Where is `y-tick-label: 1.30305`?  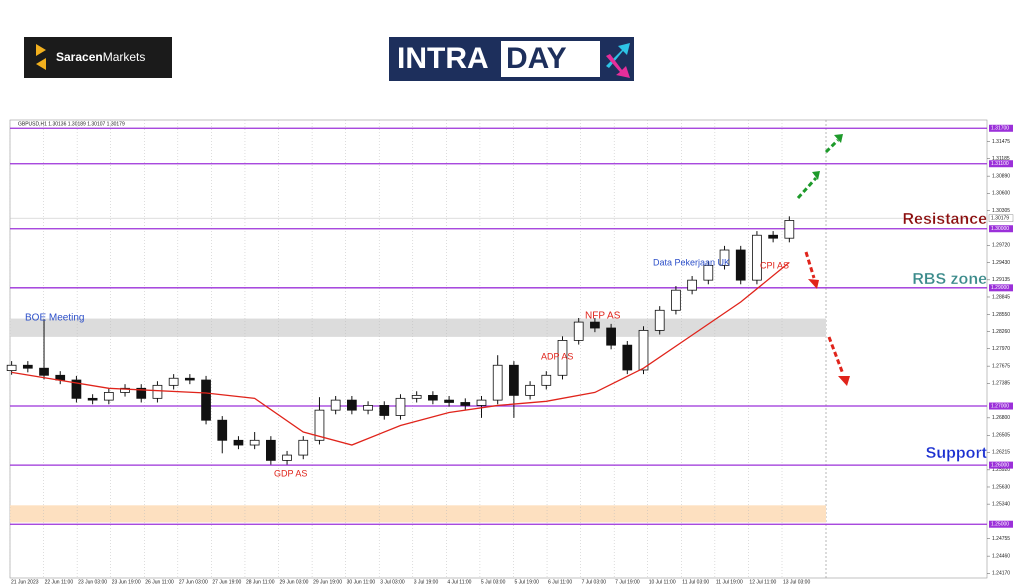
y-tick-label: 1.30305 is located at coordinates (1001, 211).